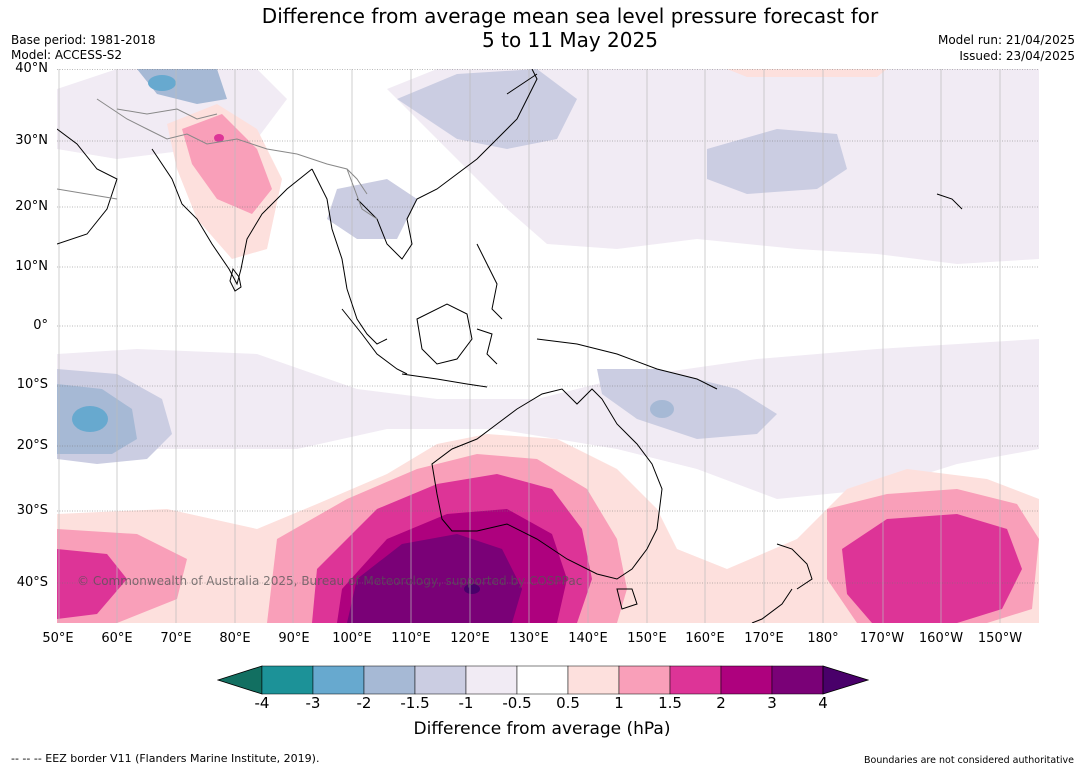 This screenshot has width=1085, height=770. What do you see at coordinates (32, 445) in the screenshot?
I see `lat-label-20s: 20°S` at bounding box center [32, 445].